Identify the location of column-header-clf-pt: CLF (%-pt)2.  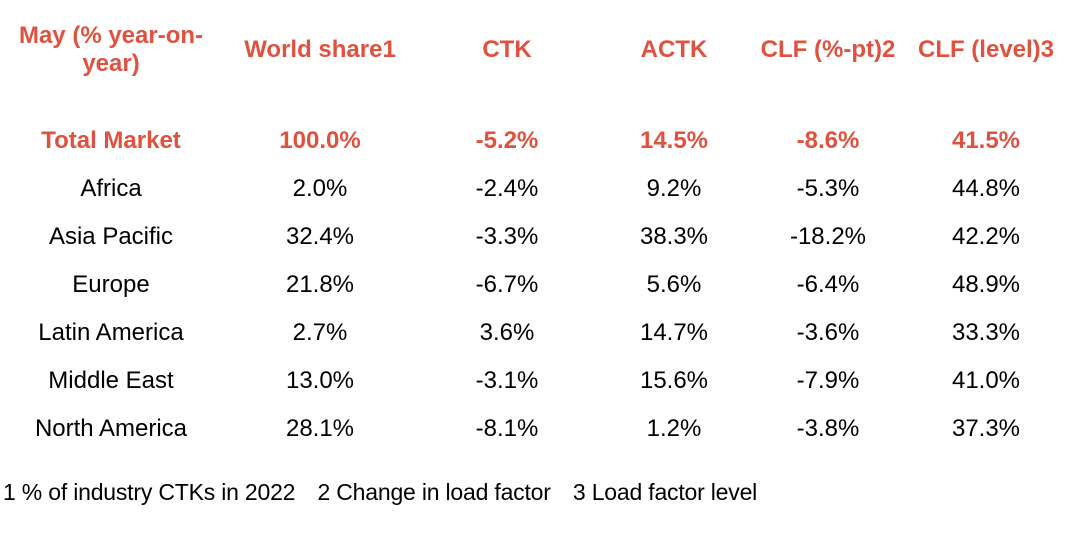
(828, 49).